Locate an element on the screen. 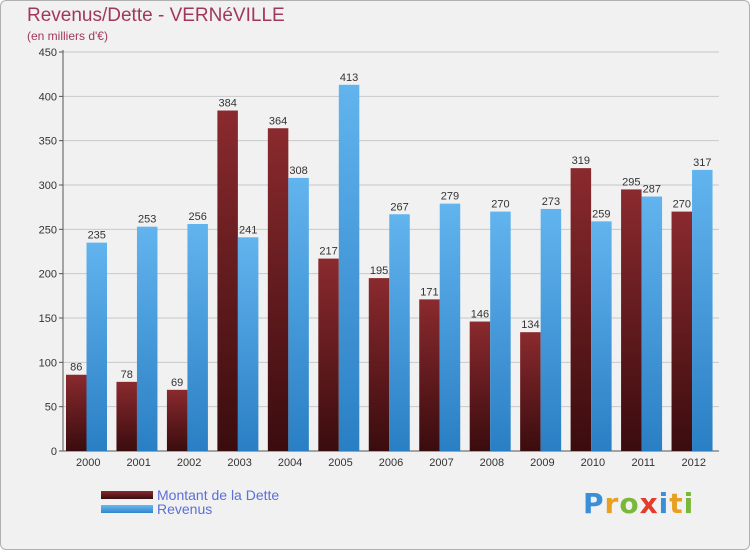 The width and height of the screenshot is (750, 550). legend-swatch-dette is located at coordinates (127, 495).